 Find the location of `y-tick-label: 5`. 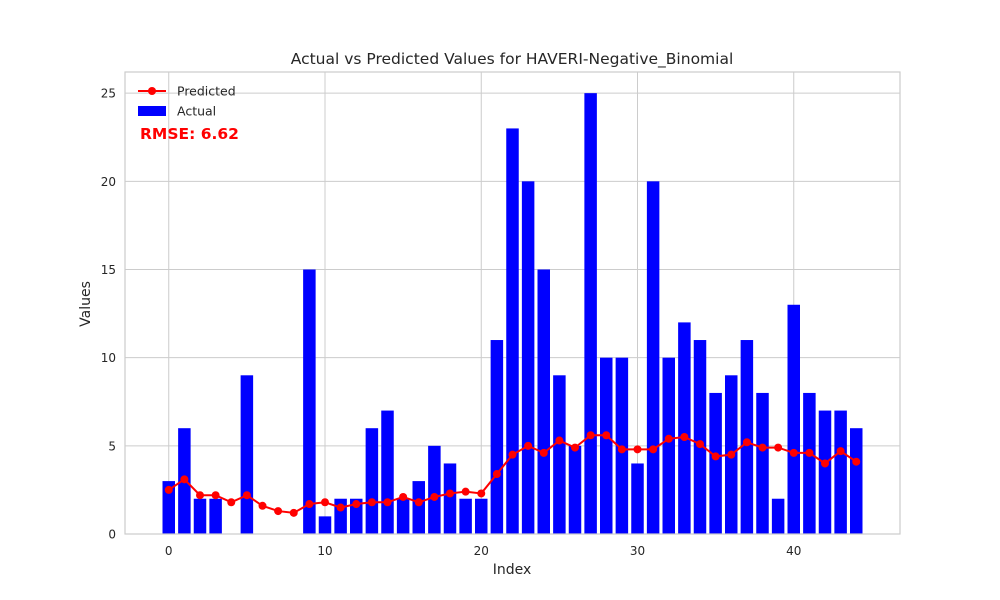

y-tick-label: 5 is located at coordinates (112, 446).